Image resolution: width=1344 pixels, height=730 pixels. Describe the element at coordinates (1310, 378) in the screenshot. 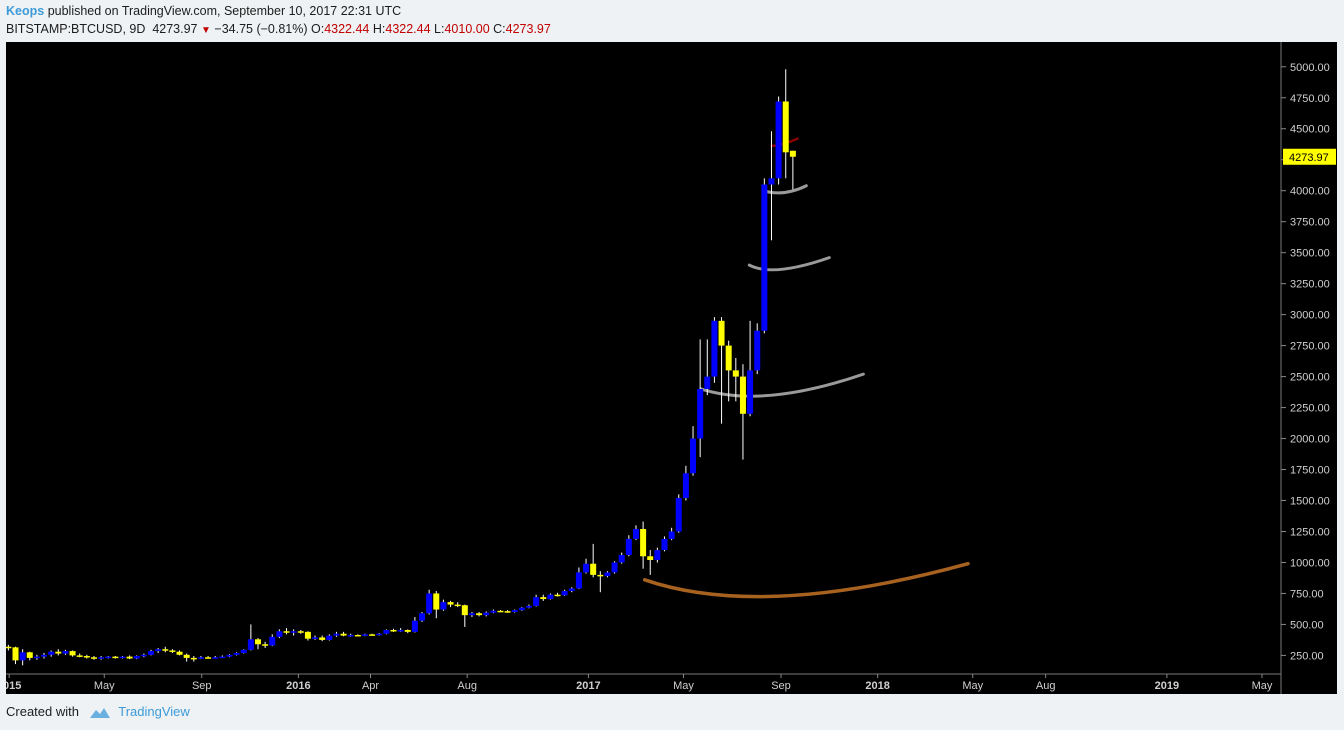

I see `price-tick-label: 2500.00` at that location.